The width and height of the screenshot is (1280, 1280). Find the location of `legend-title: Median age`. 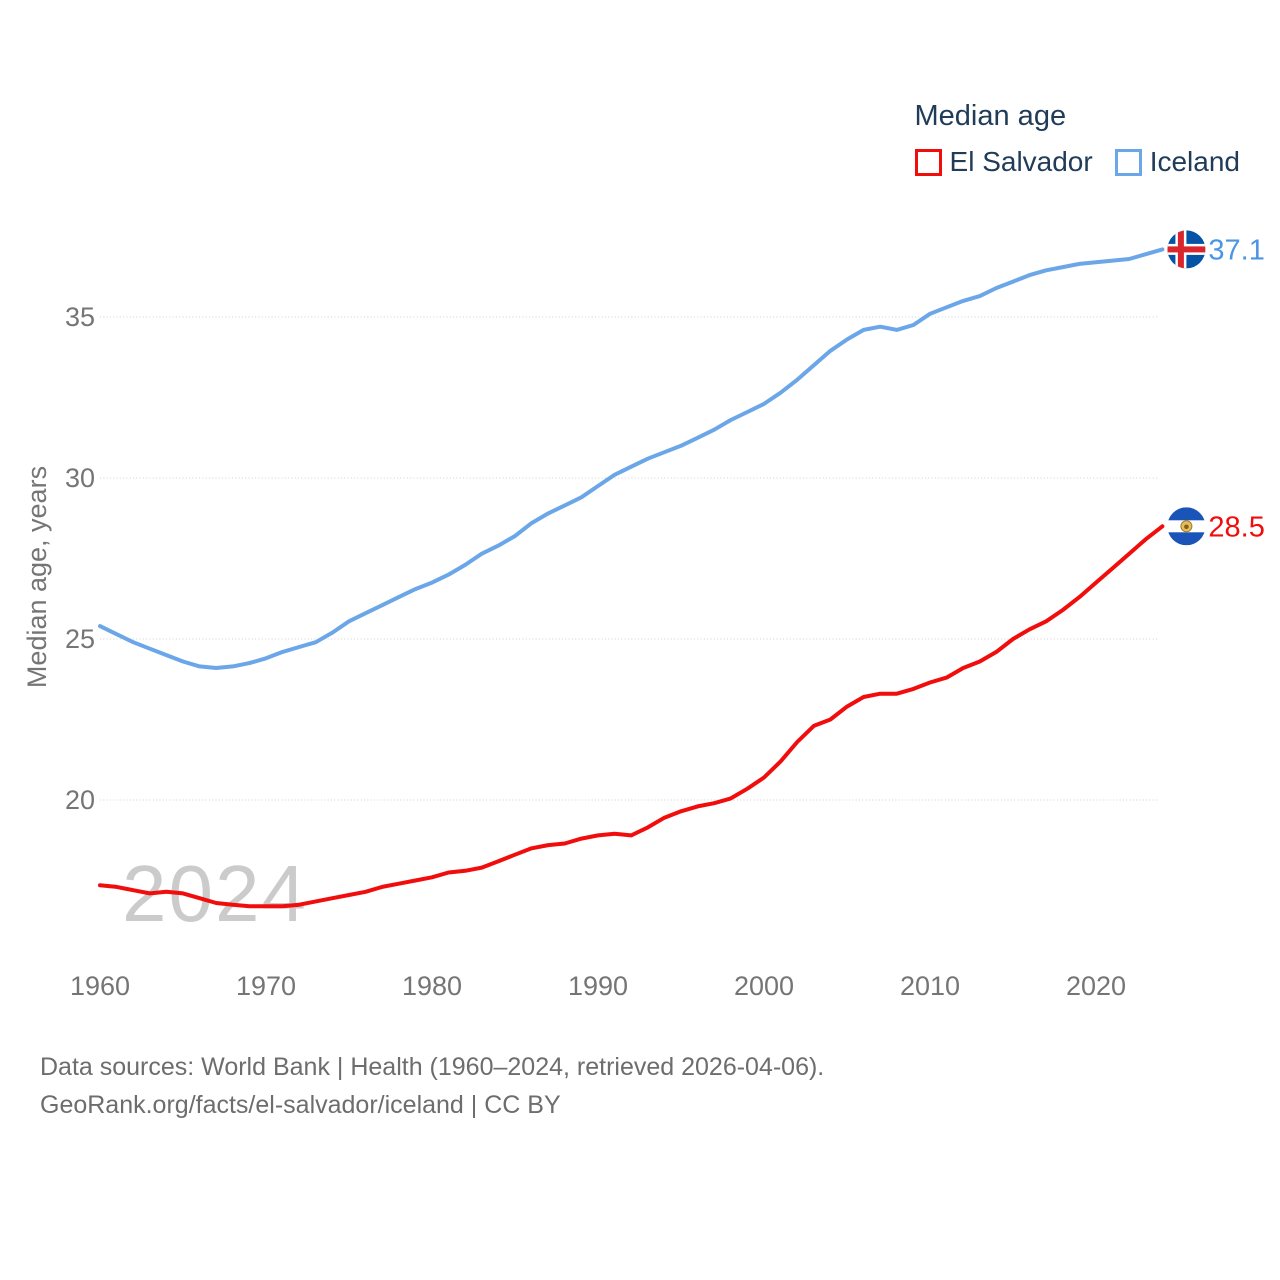

legend-title: Median age is located at coordinates (990, 116).